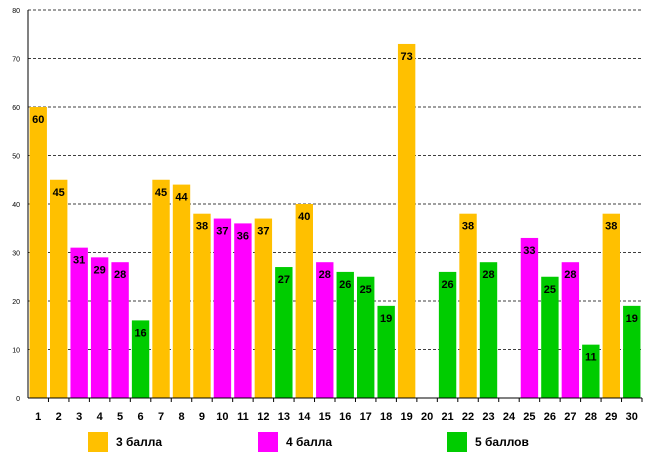 The image size is (650, 464). Describe the element at coordinates (632, 417) in the screenshot. I see `x-tick-label: 30` at that location.